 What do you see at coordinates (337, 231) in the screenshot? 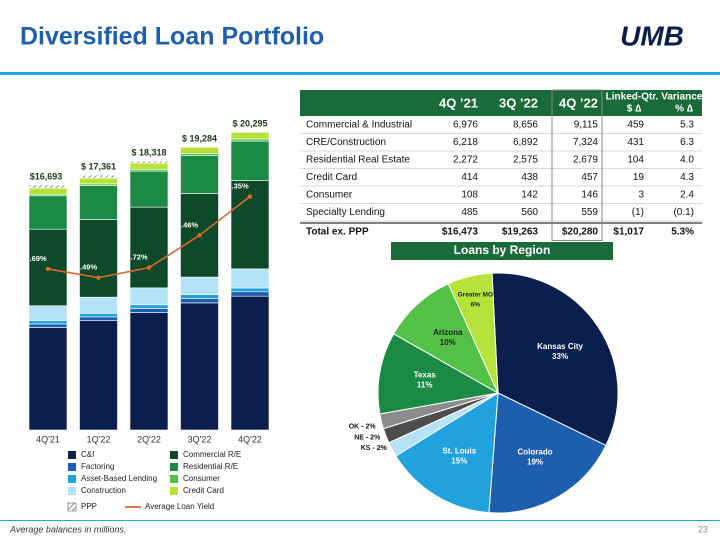
I see `row-label: Total ex. PPP` at bounding box center [337, 231].